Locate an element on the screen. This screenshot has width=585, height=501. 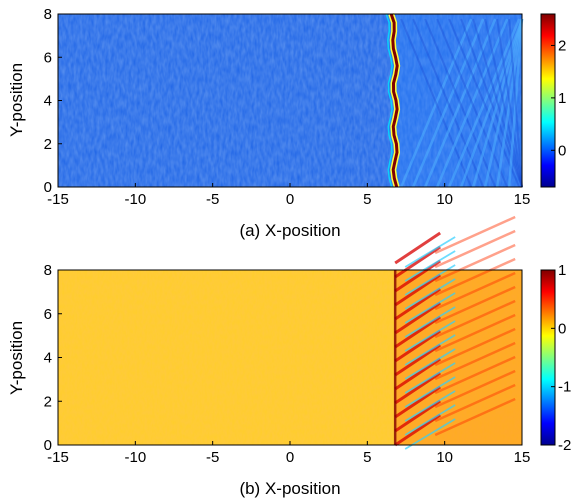
y-tick-label: 2 is located at coordinates (48, 401).